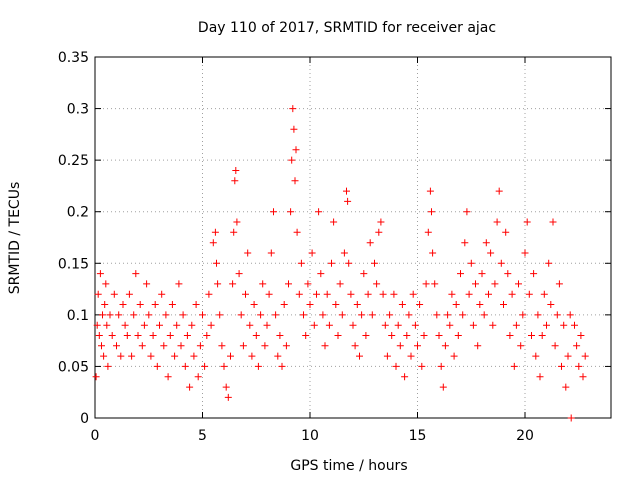  What do you see at coordinates (84, 419) in the screenshot?
I see `y-tick-label: 0` at bounding box center [84, 419].